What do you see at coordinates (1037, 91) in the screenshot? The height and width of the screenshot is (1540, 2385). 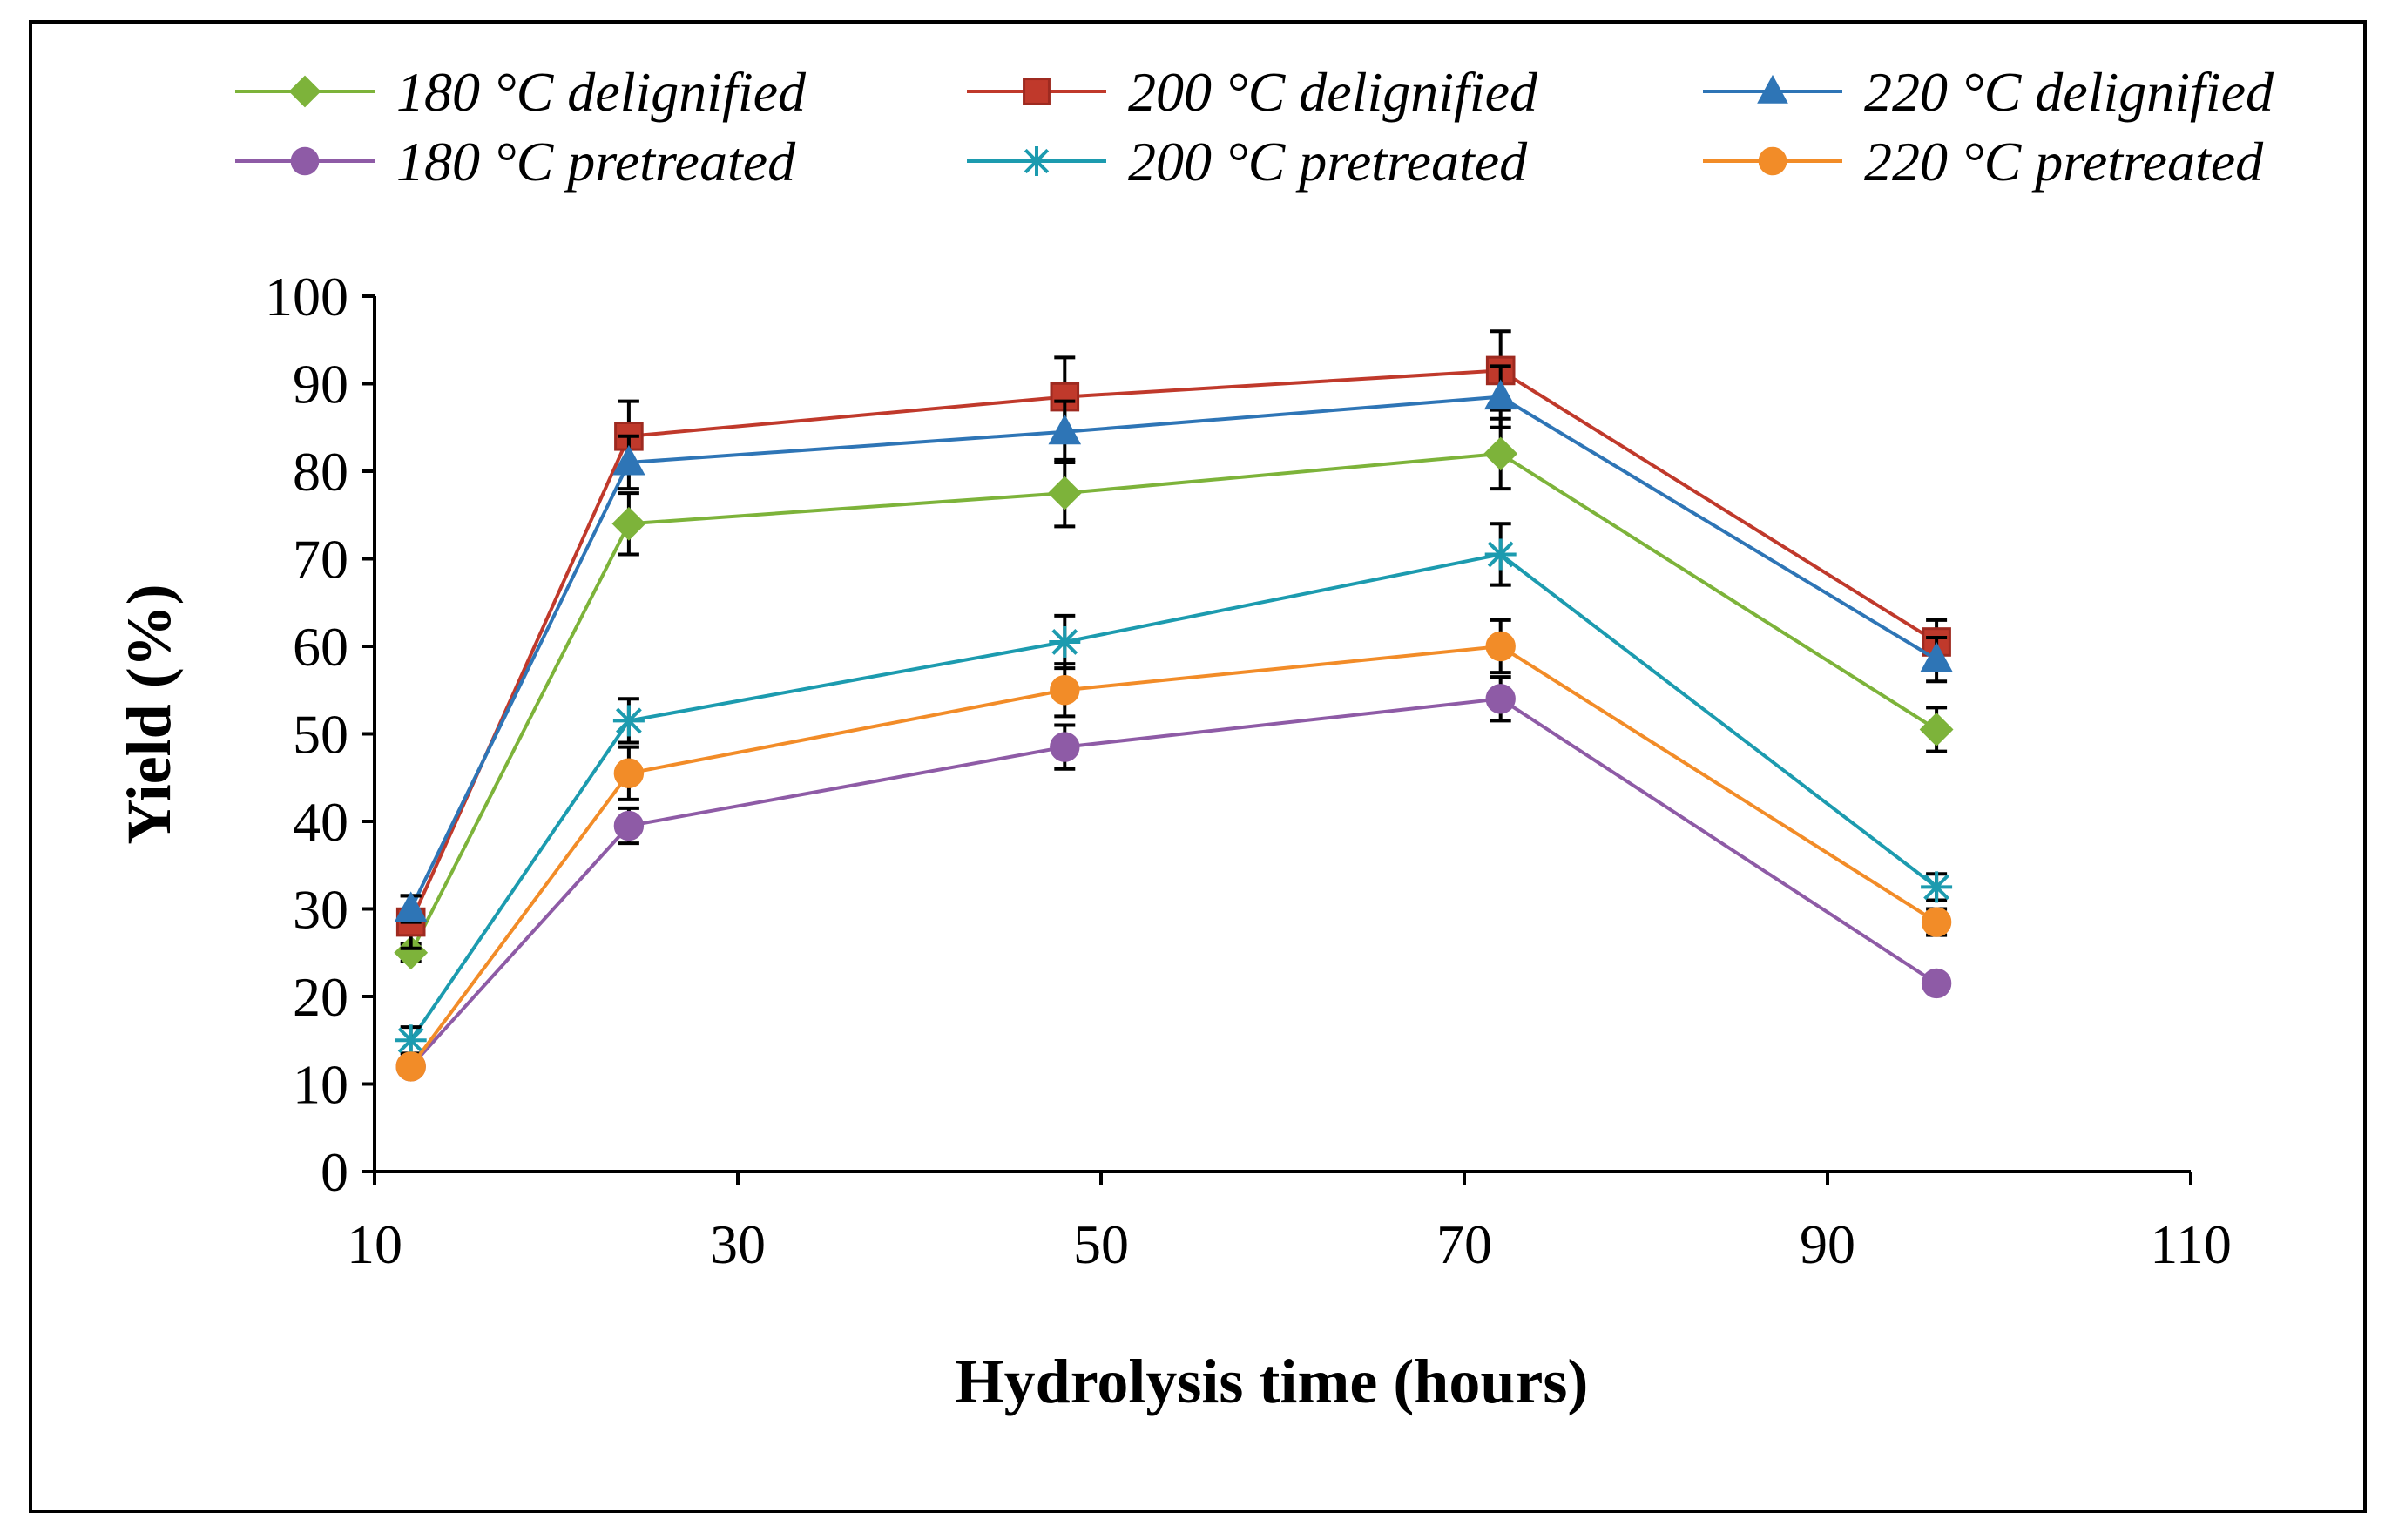 I see `marker-square` at bounding box center [1037, 91].